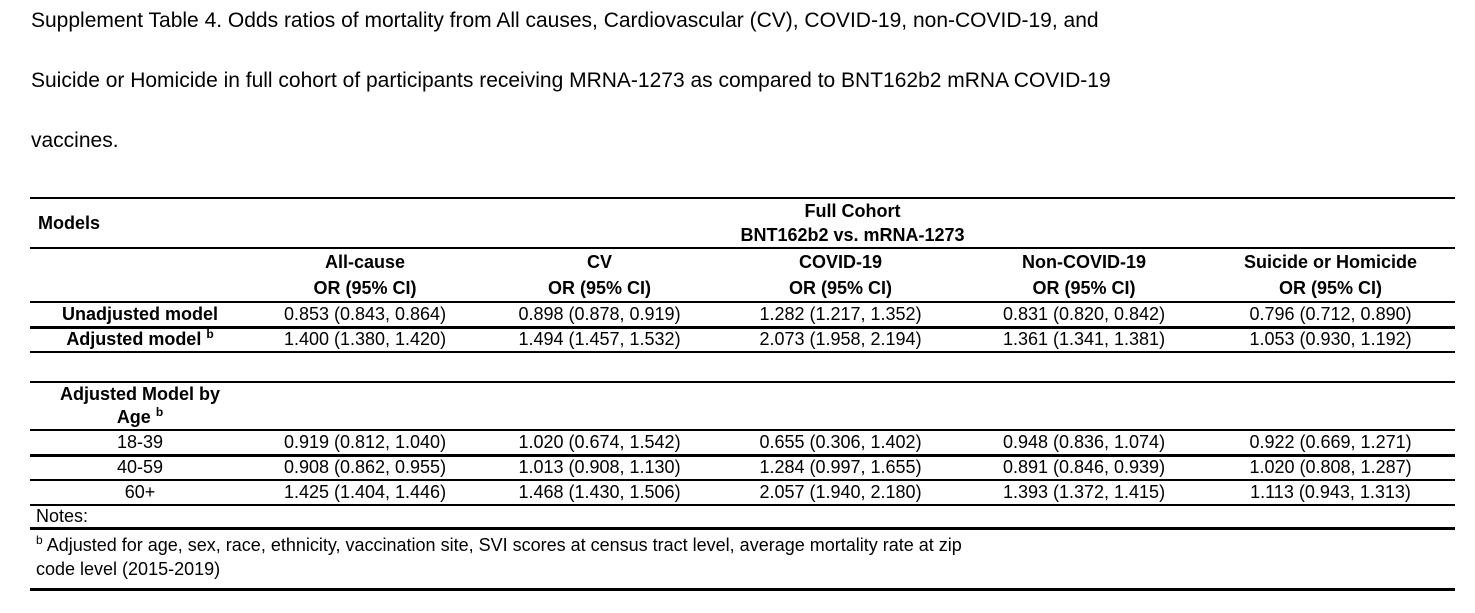 The width and height of the screenshot is (1475, 613). What do you see at coordinates (140, 406) in the screenshot?
I see `age-section-header-cell: Adjusted Model by Age b` at bounding box center [140, 406].